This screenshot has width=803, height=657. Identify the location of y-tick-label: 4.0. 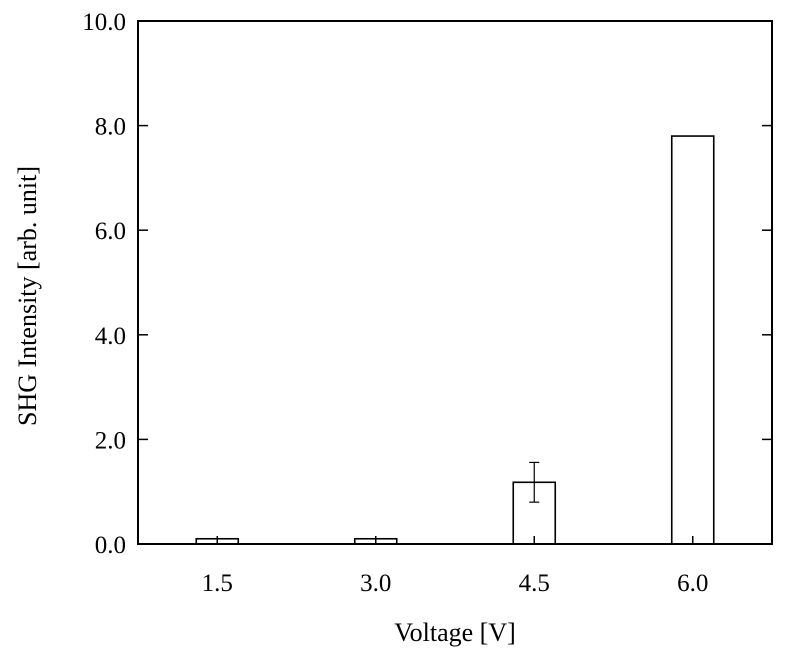
(110, 336).